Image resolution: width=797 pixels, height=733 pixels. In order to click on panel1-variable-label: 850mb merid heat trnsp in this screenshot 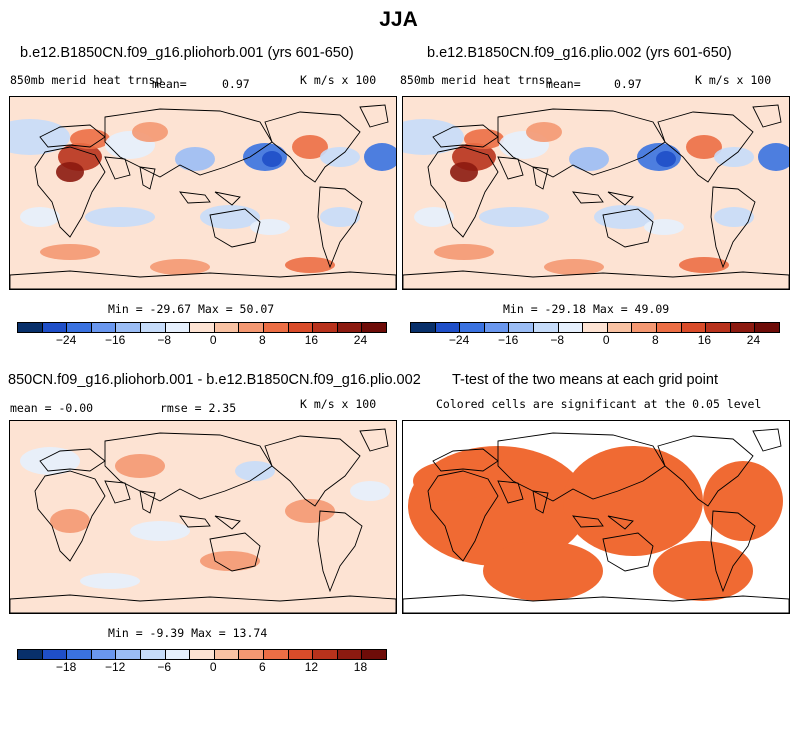, I will do `click(86, 80)`.